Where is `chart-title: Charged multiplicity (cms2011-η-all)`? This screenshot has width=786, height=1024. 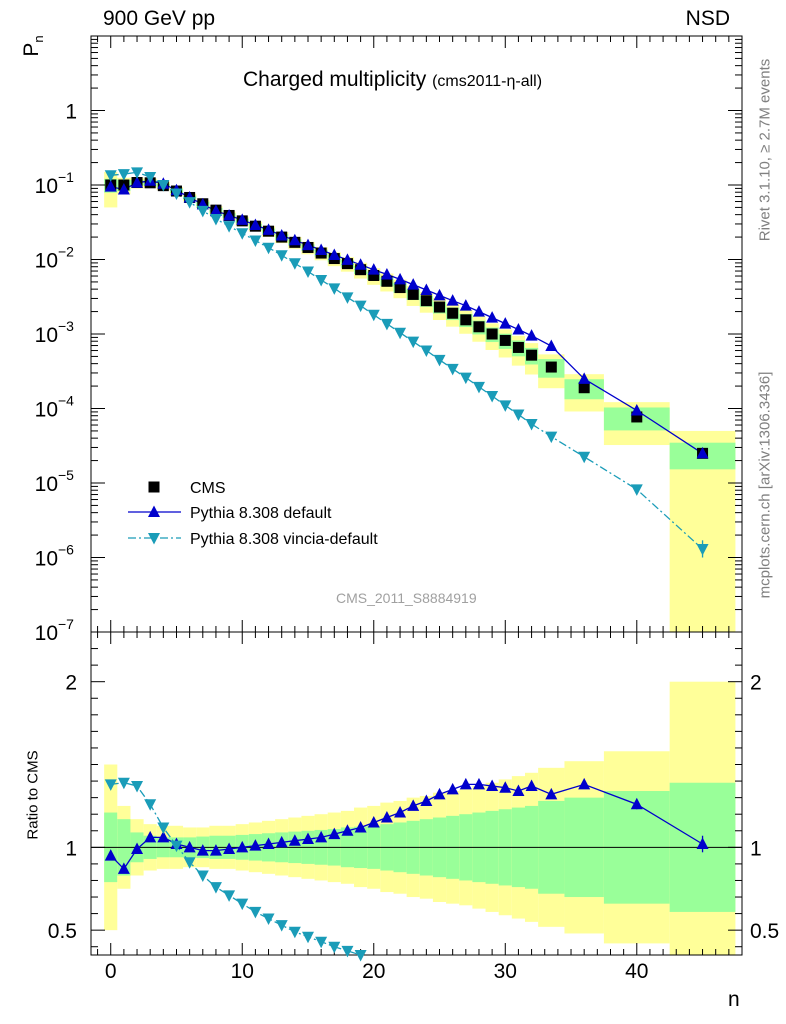 chart-title: Charged multiplicity (cms2011-η-all) is located at coordinates (392, 80).